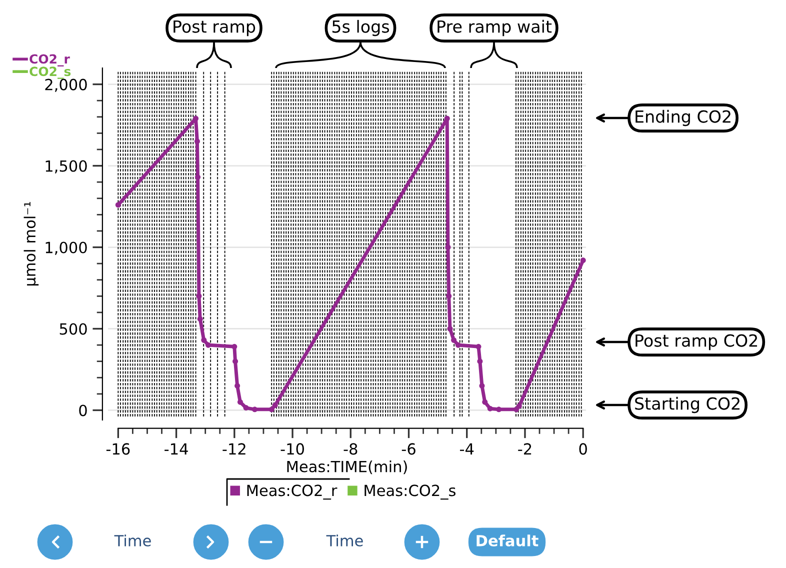  I want to click on text: 5s logs, so click(361, 28).